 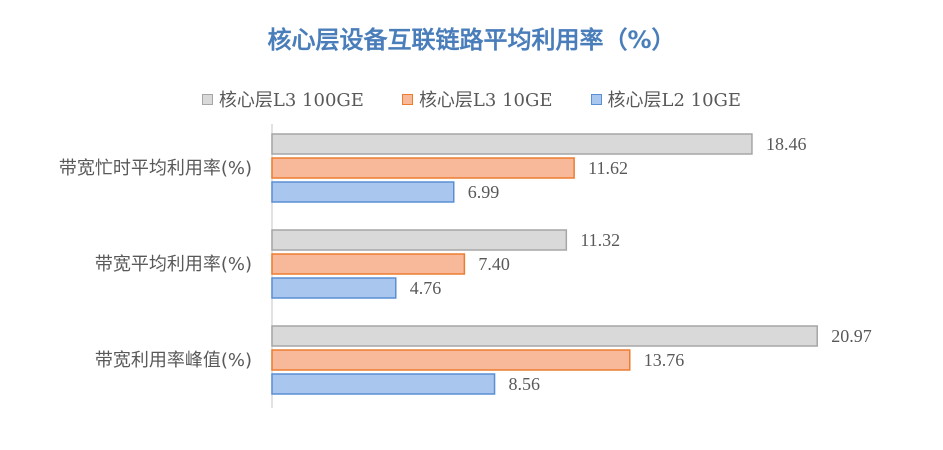 What do you see at coordinates (664, 360) in the screenshot?
I see `data-label: 13.76` at bounding box center [664, 360].